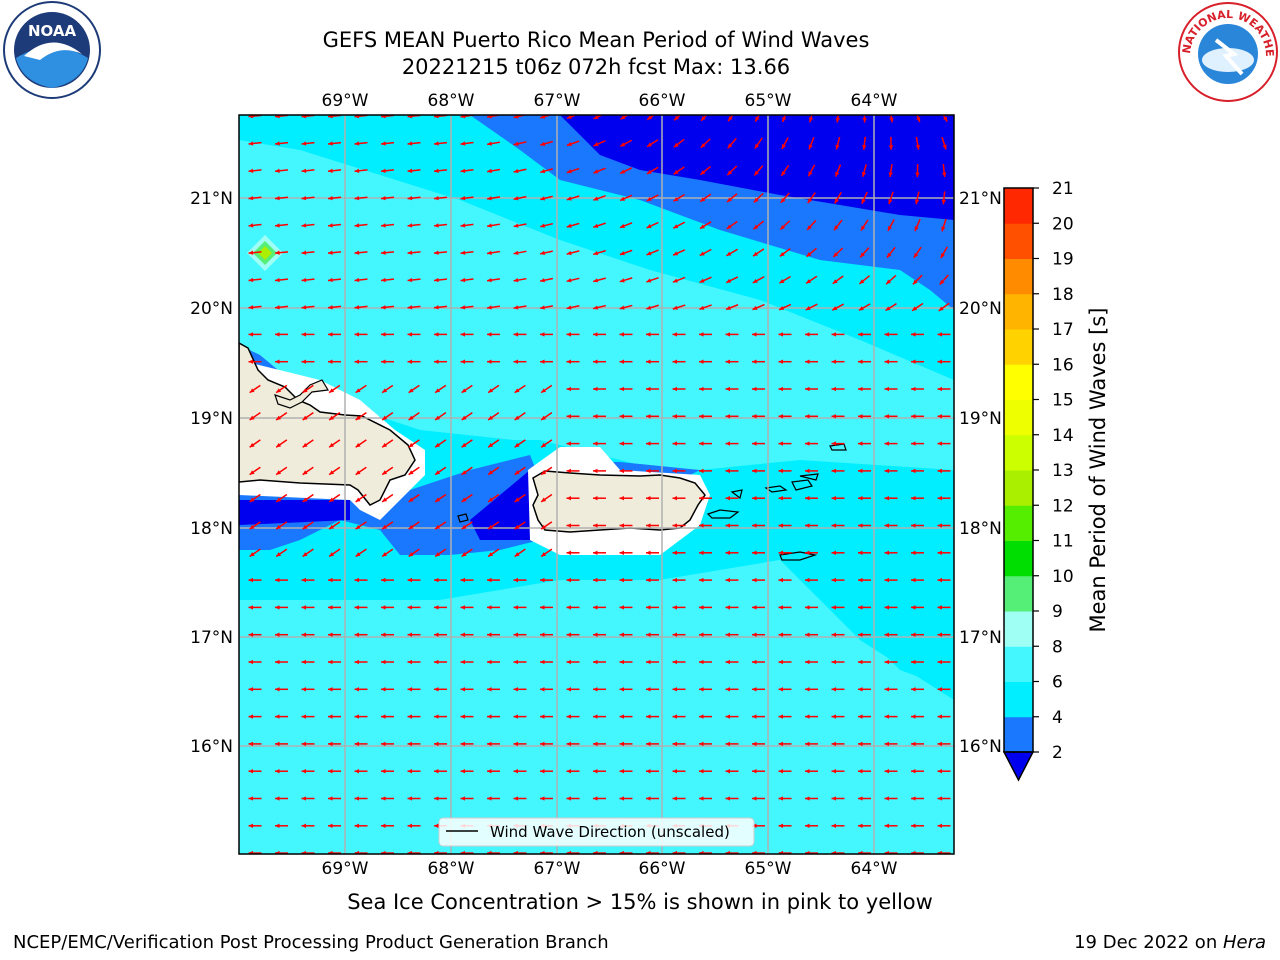 The height and width of the screenshot is (960, 1280). What do you see at coordinates (980, 419) in the screenshot?
I see `lat-tick-right-19n: 19°N` at bounding box center [980, 419].